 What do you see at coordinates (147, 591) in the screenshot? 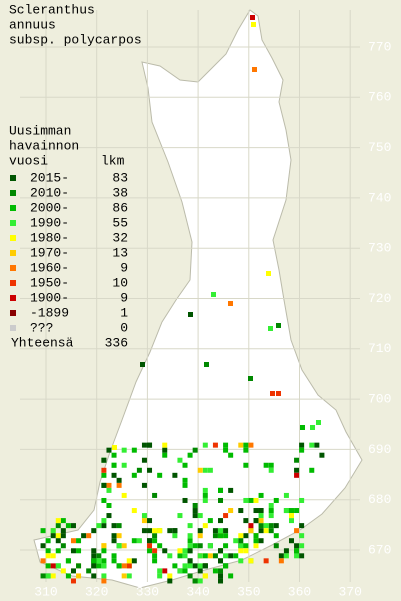
I see `x-label: 330` at bounding box center [147, 591].